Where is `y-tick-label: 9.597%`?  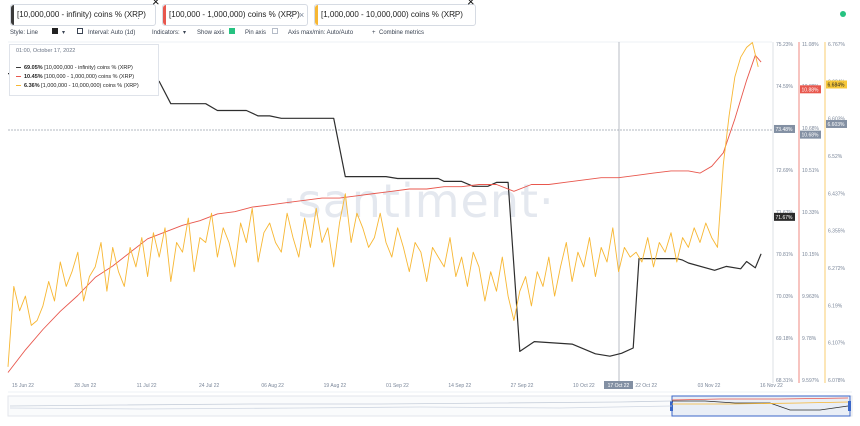
y-tick-label: 9.597% is located at coordinates (811, 381).